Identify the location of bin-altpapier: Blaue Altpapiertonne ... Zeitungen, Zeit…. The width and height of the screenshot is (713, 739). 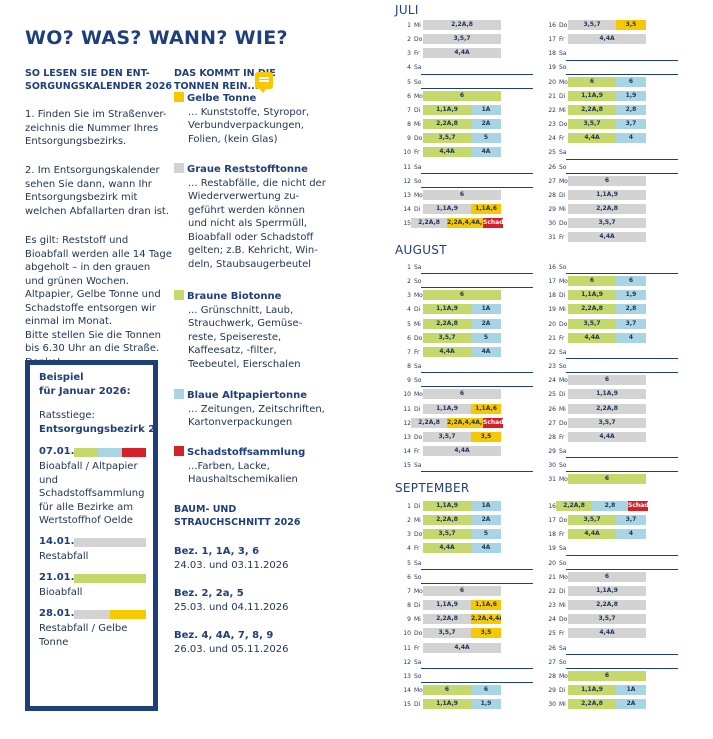
(249, 409).